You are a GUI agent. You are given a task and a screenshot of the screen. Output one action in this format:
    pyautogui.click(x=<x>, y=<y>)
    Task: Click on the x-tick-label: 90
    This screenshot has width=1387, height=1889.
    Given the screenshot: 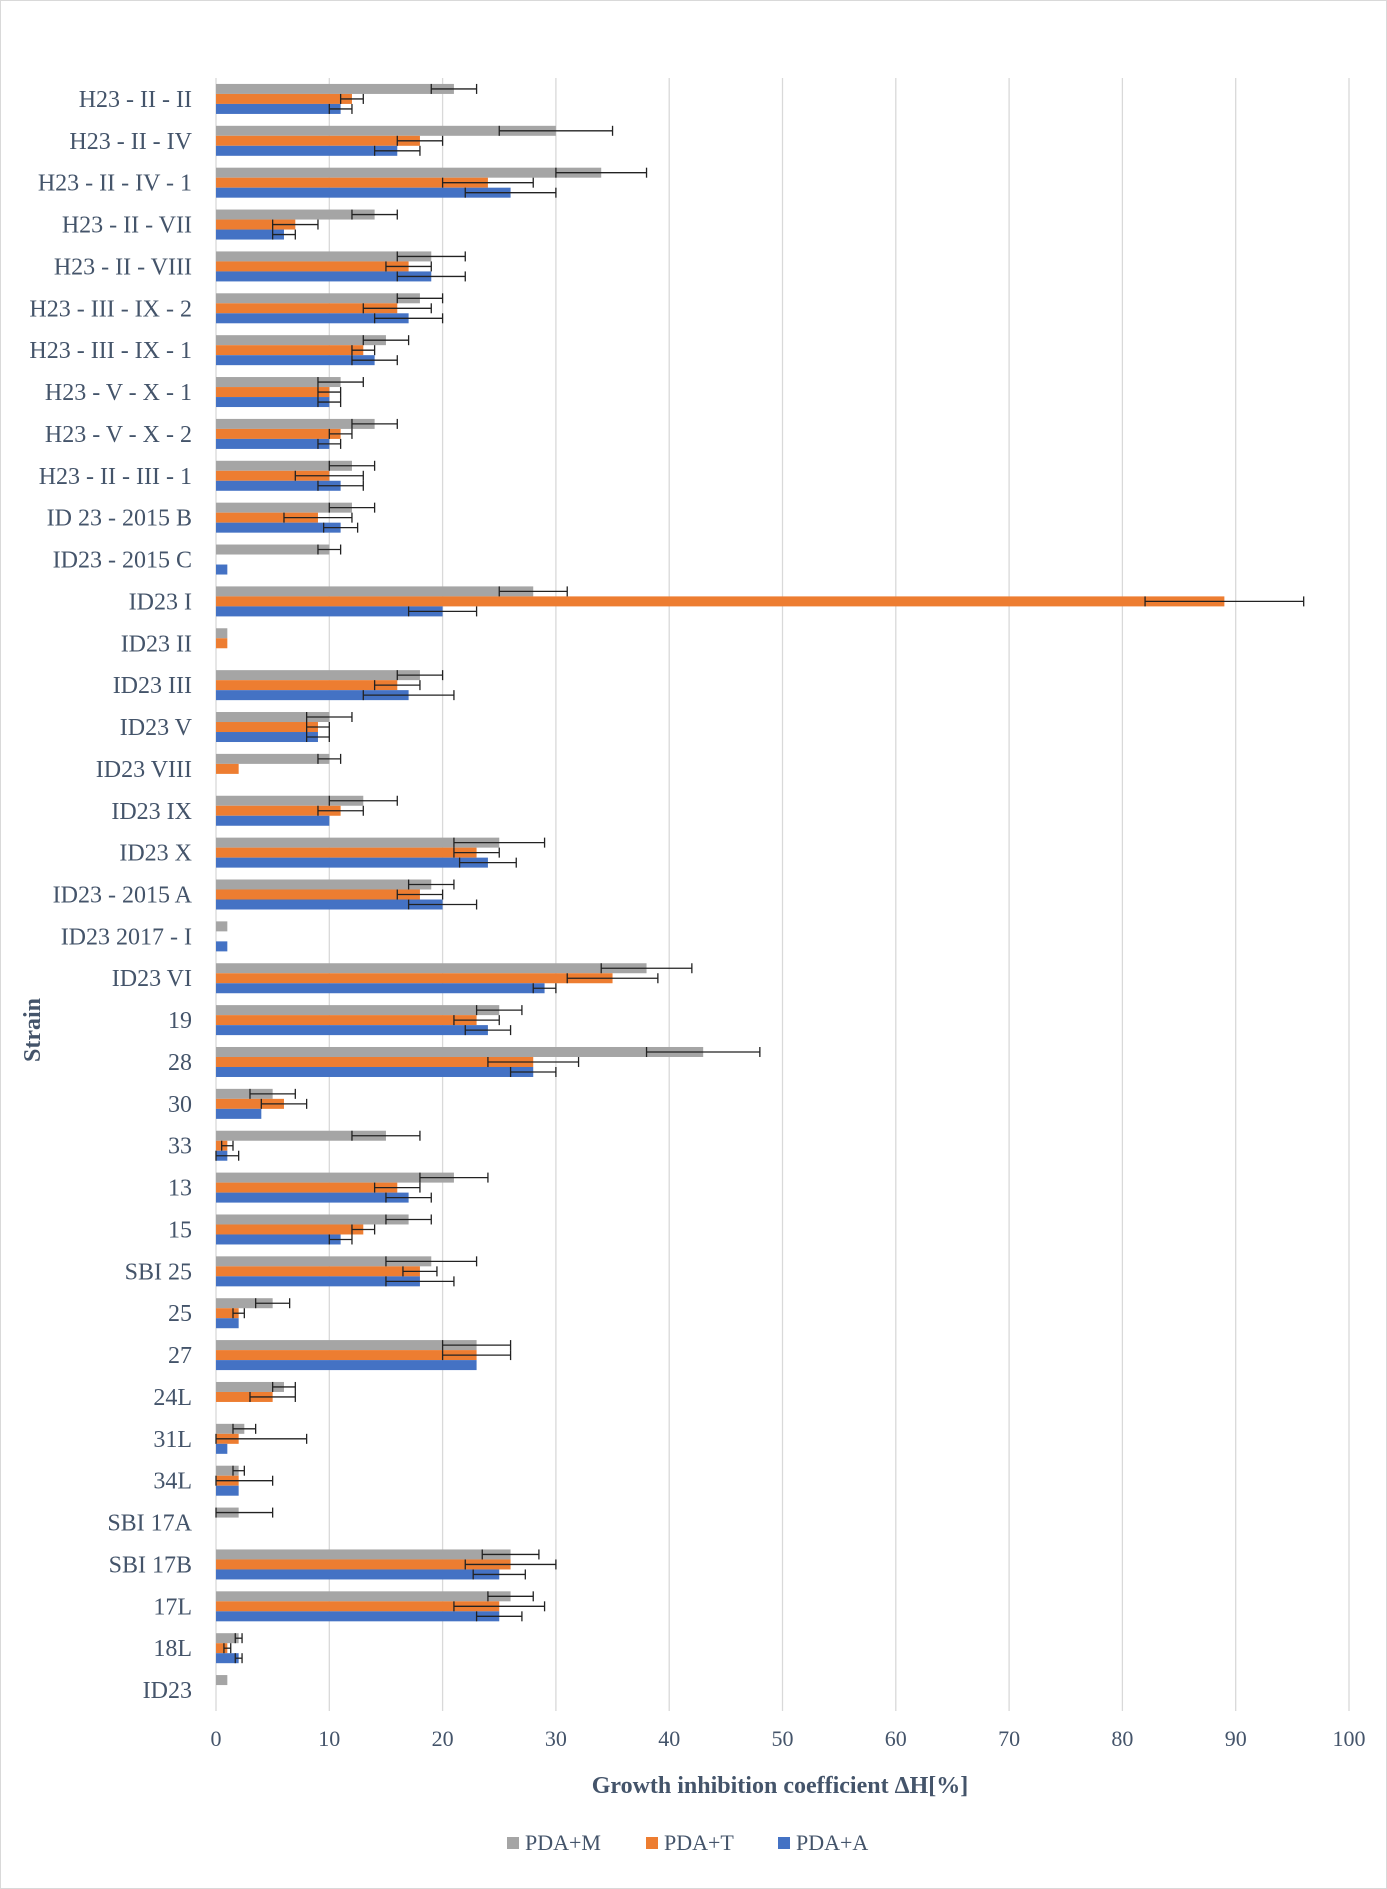 What is the action you would take?
    pyautogui.click(x=1236, y=1738)
    